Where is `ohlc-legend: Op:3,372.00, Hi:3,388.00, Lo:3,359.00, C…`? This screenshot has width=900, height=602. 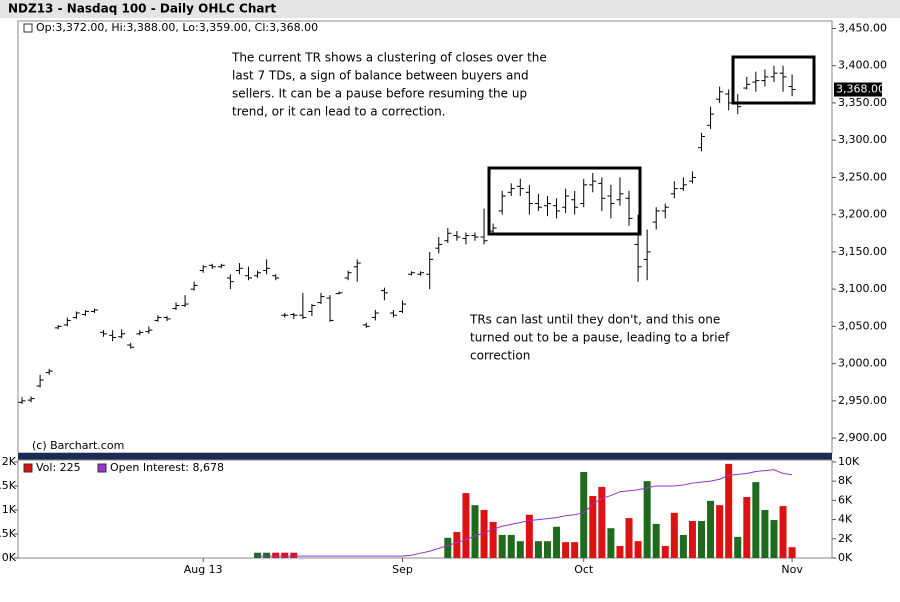
ohlc-legend: Op:3,372.00, Hi:3,388.00, Lo:3,359.00, C… is located at coordinates (177, 27).